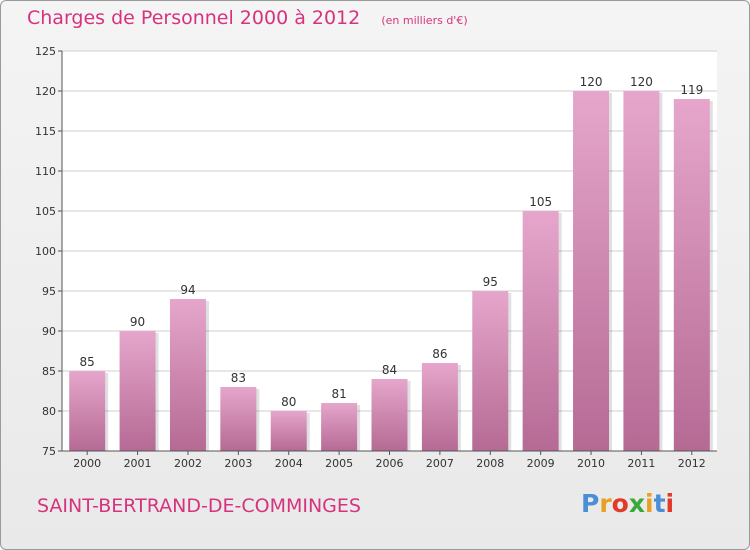  Describe the element at coordinates (289, 463) in the screenshot. I see `x-tick-label: 2004` at that location.